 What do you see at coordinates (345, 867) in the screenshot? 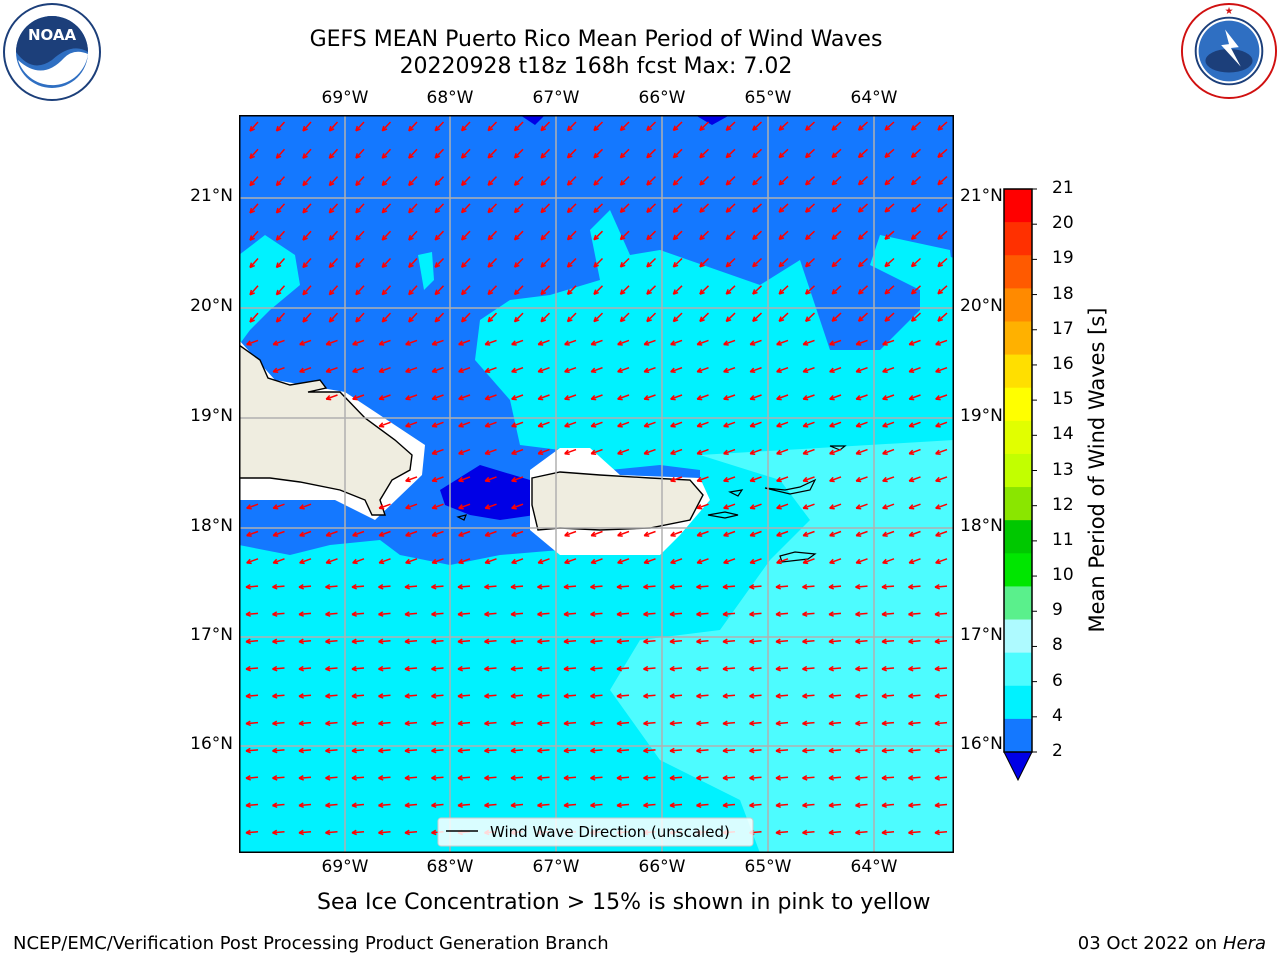
I see `lon-label-bottom: 69°W` at bounding box center [345, 867].